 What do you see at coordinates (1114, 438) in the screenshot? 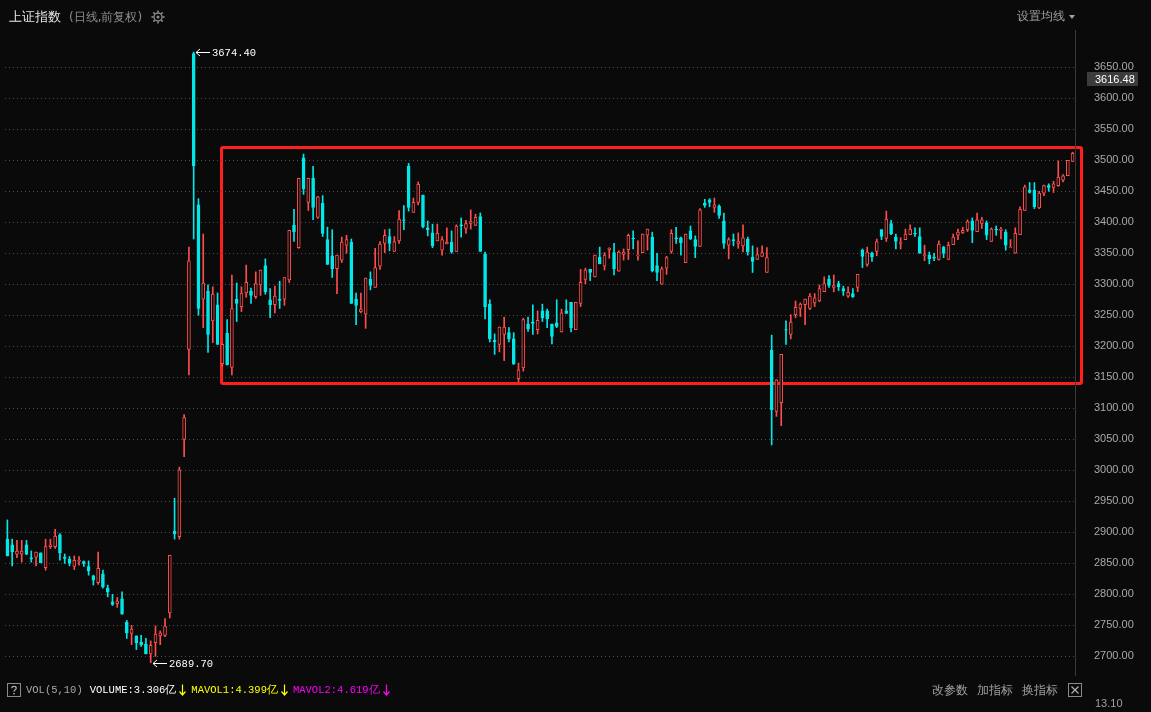
I see `y-tick-label: 3050.00` at bounding box center [1114, 438].